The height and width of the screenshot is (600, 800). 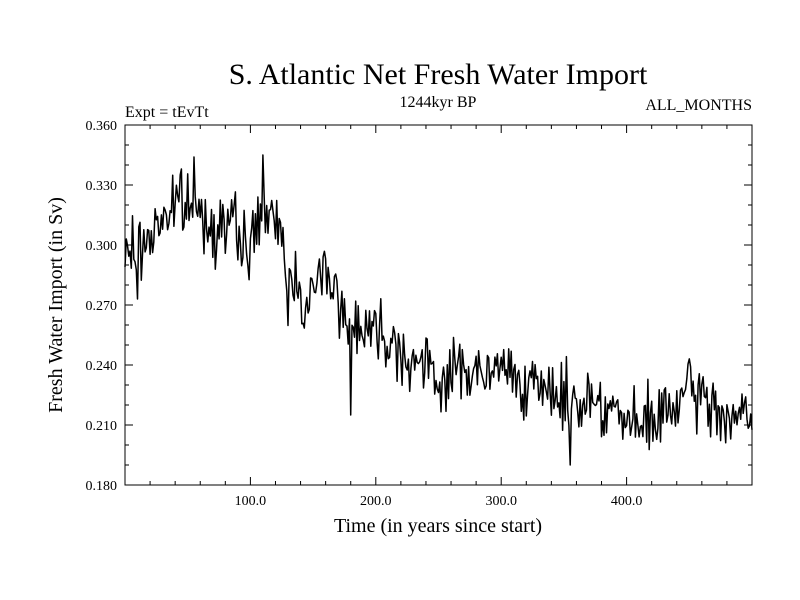 What do you see at coordinates (251, 501) in the screenshot?
I see `x-tick-label: 100.0` at bounding box center [251, 501].